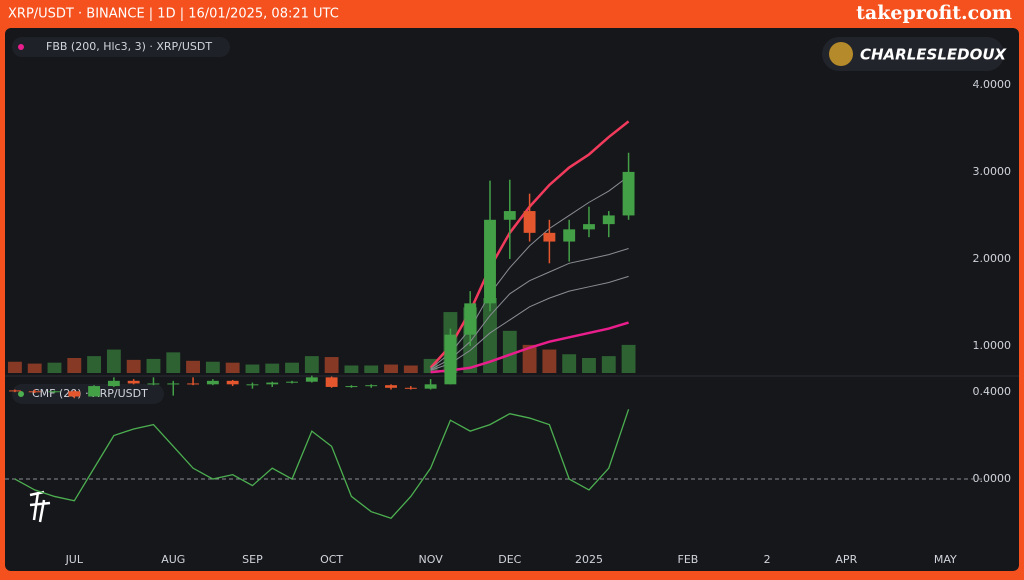  I want to click on x-tick-label: 2, so click(767, 559).